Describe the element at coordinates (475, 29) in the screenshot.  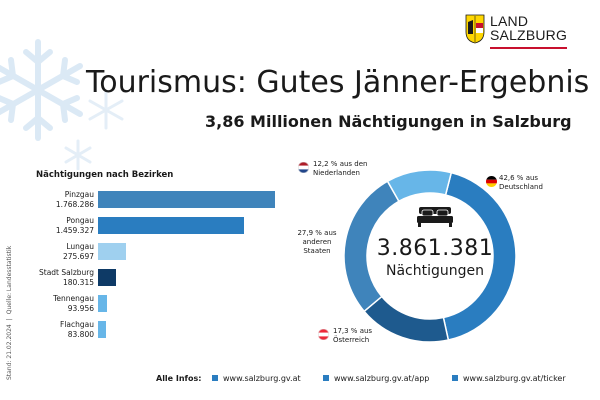
I see `coat-of-arms-icon` at that location.